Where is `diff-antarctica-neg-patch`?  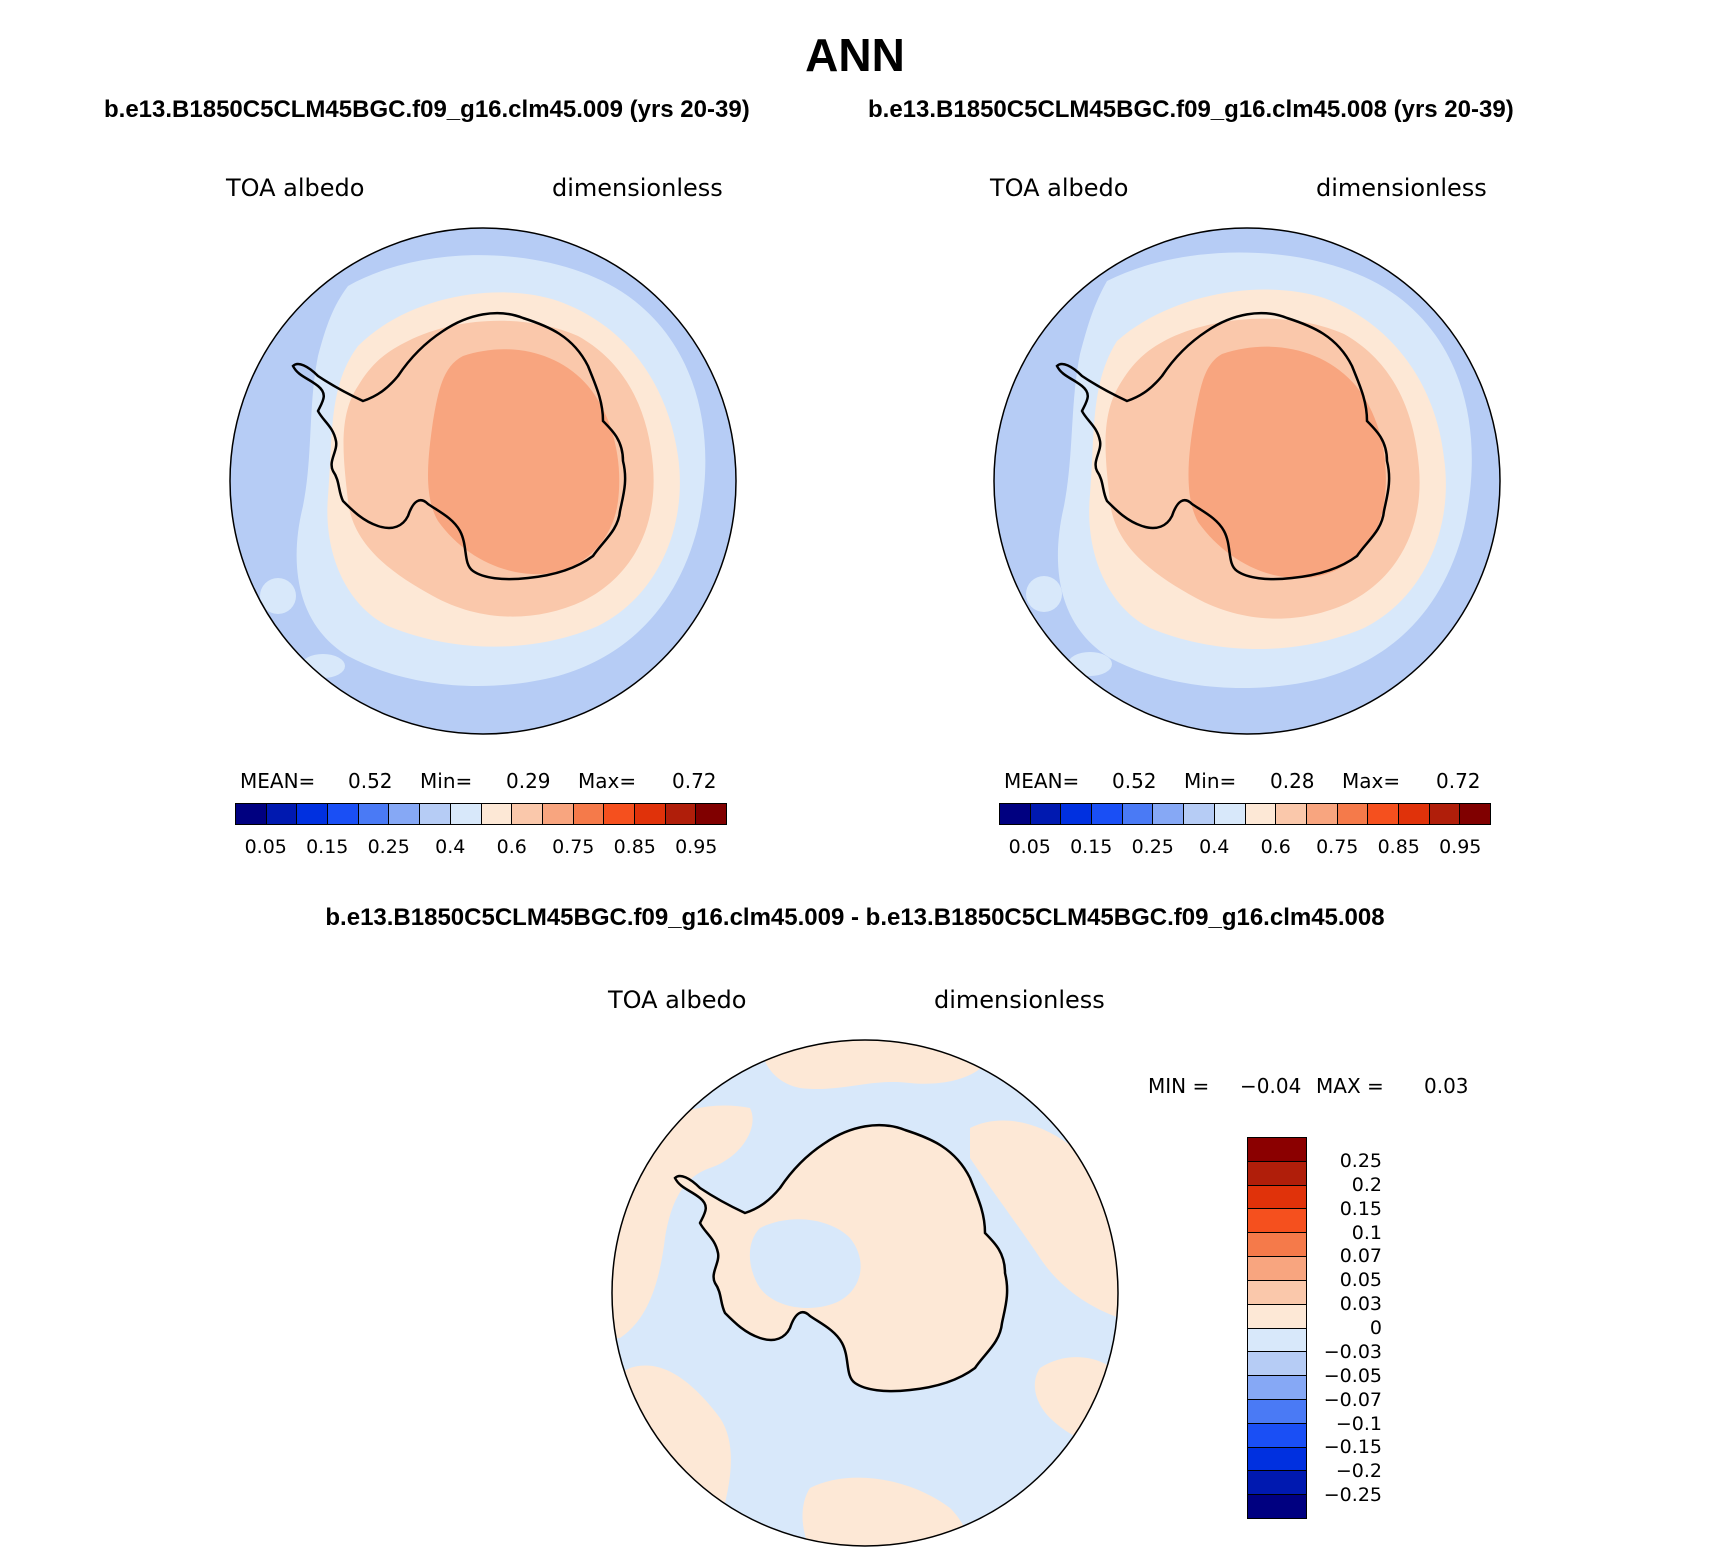 diff-antarctica-neg-patch is located at coordinates (805, 1263).